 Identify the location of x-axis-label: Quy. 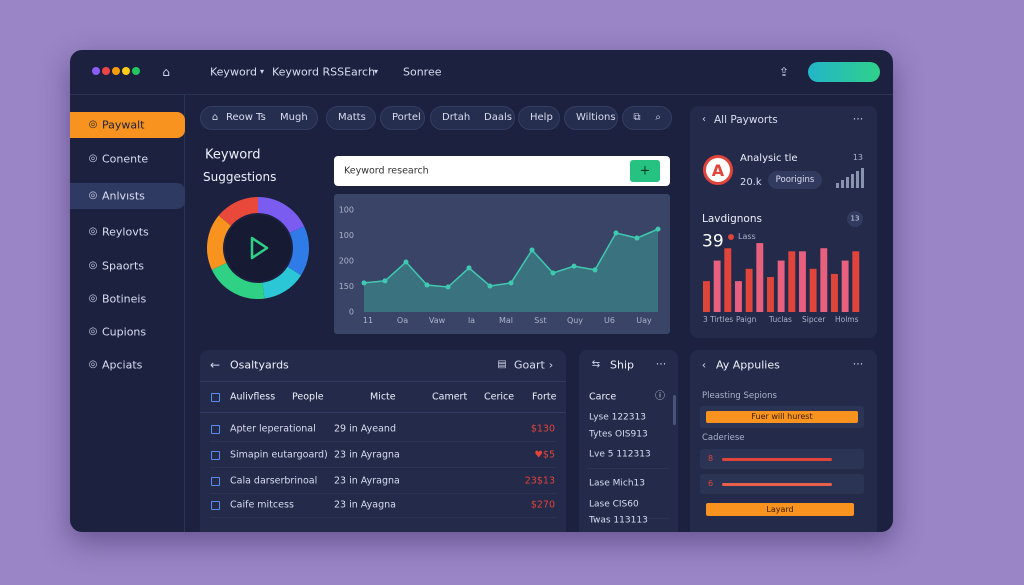
(575, 320).